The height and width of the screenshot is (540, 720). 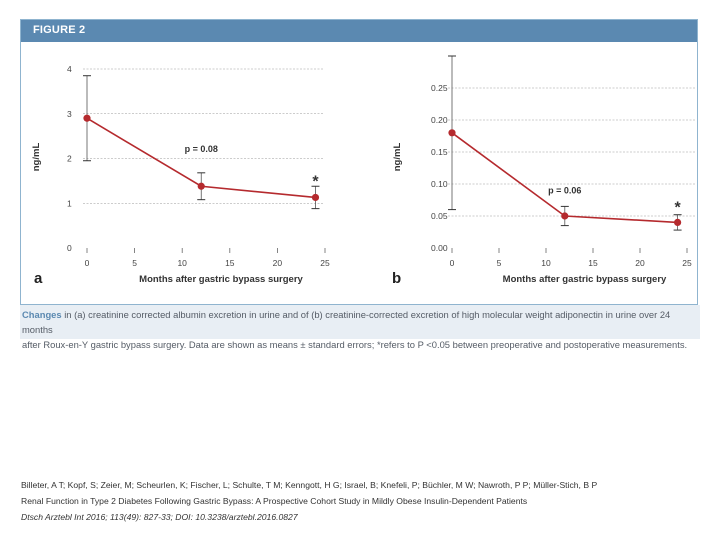 What do you see at coordinates (69, 114) in the screenshot?
I see `y-tick-label: 3` at bounding box center [69, 114].